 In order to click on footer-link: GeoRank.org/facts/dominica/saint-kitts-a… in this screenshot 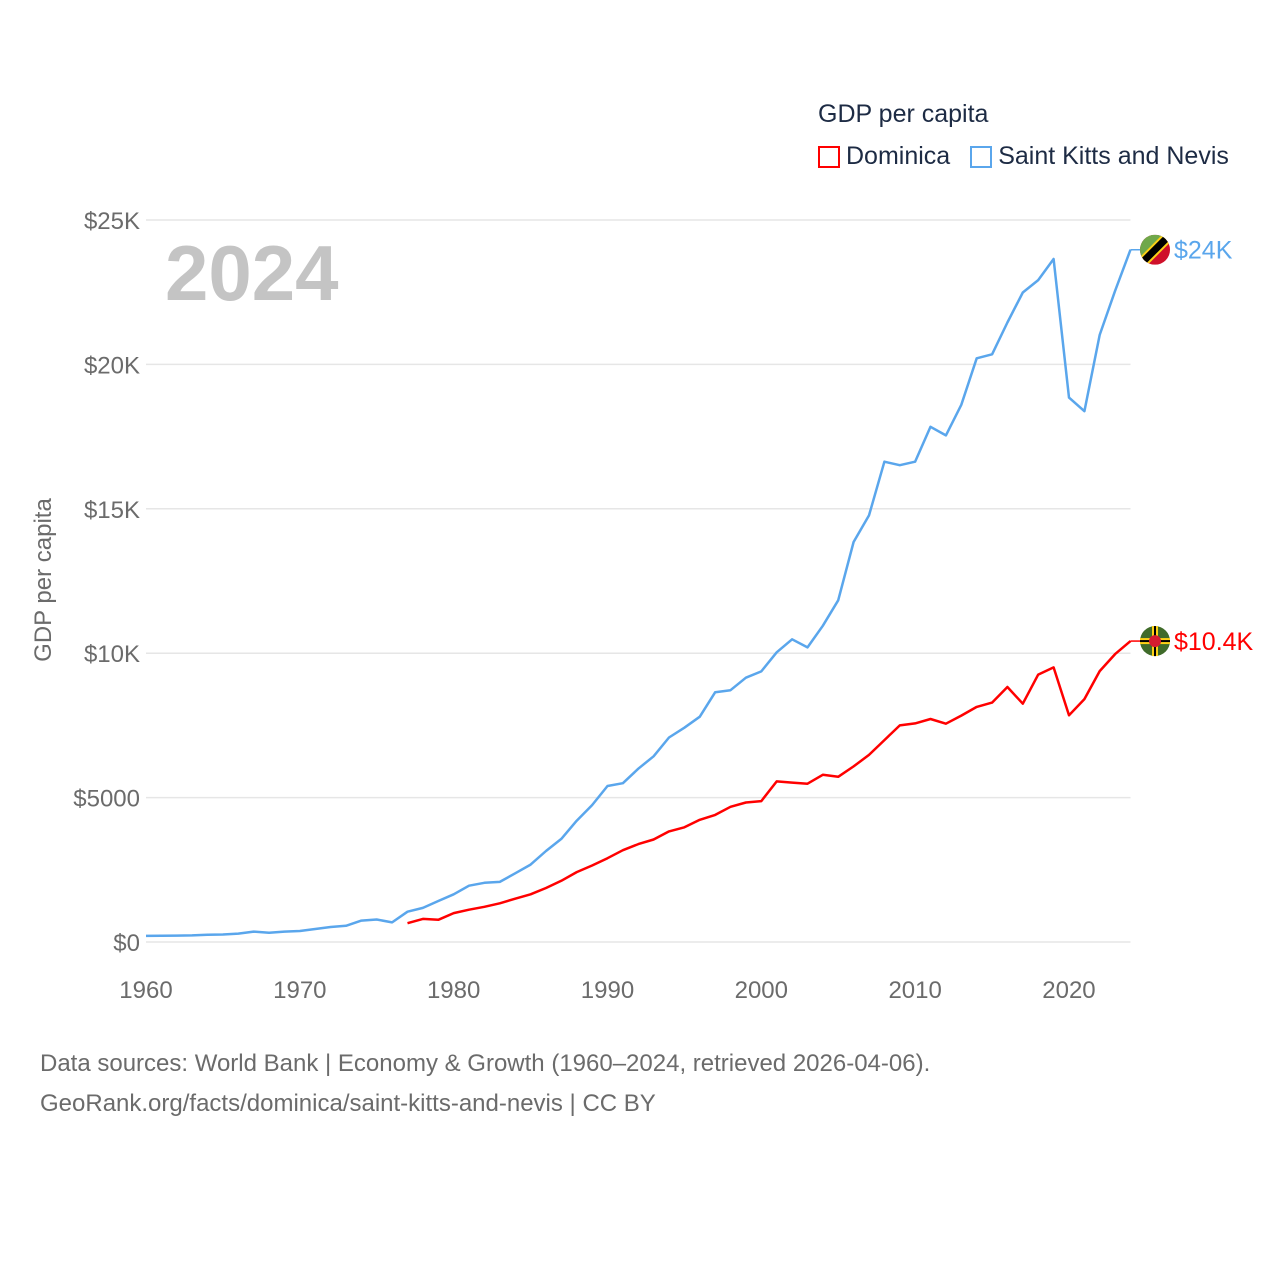, I will do `click(348, 1103)`.